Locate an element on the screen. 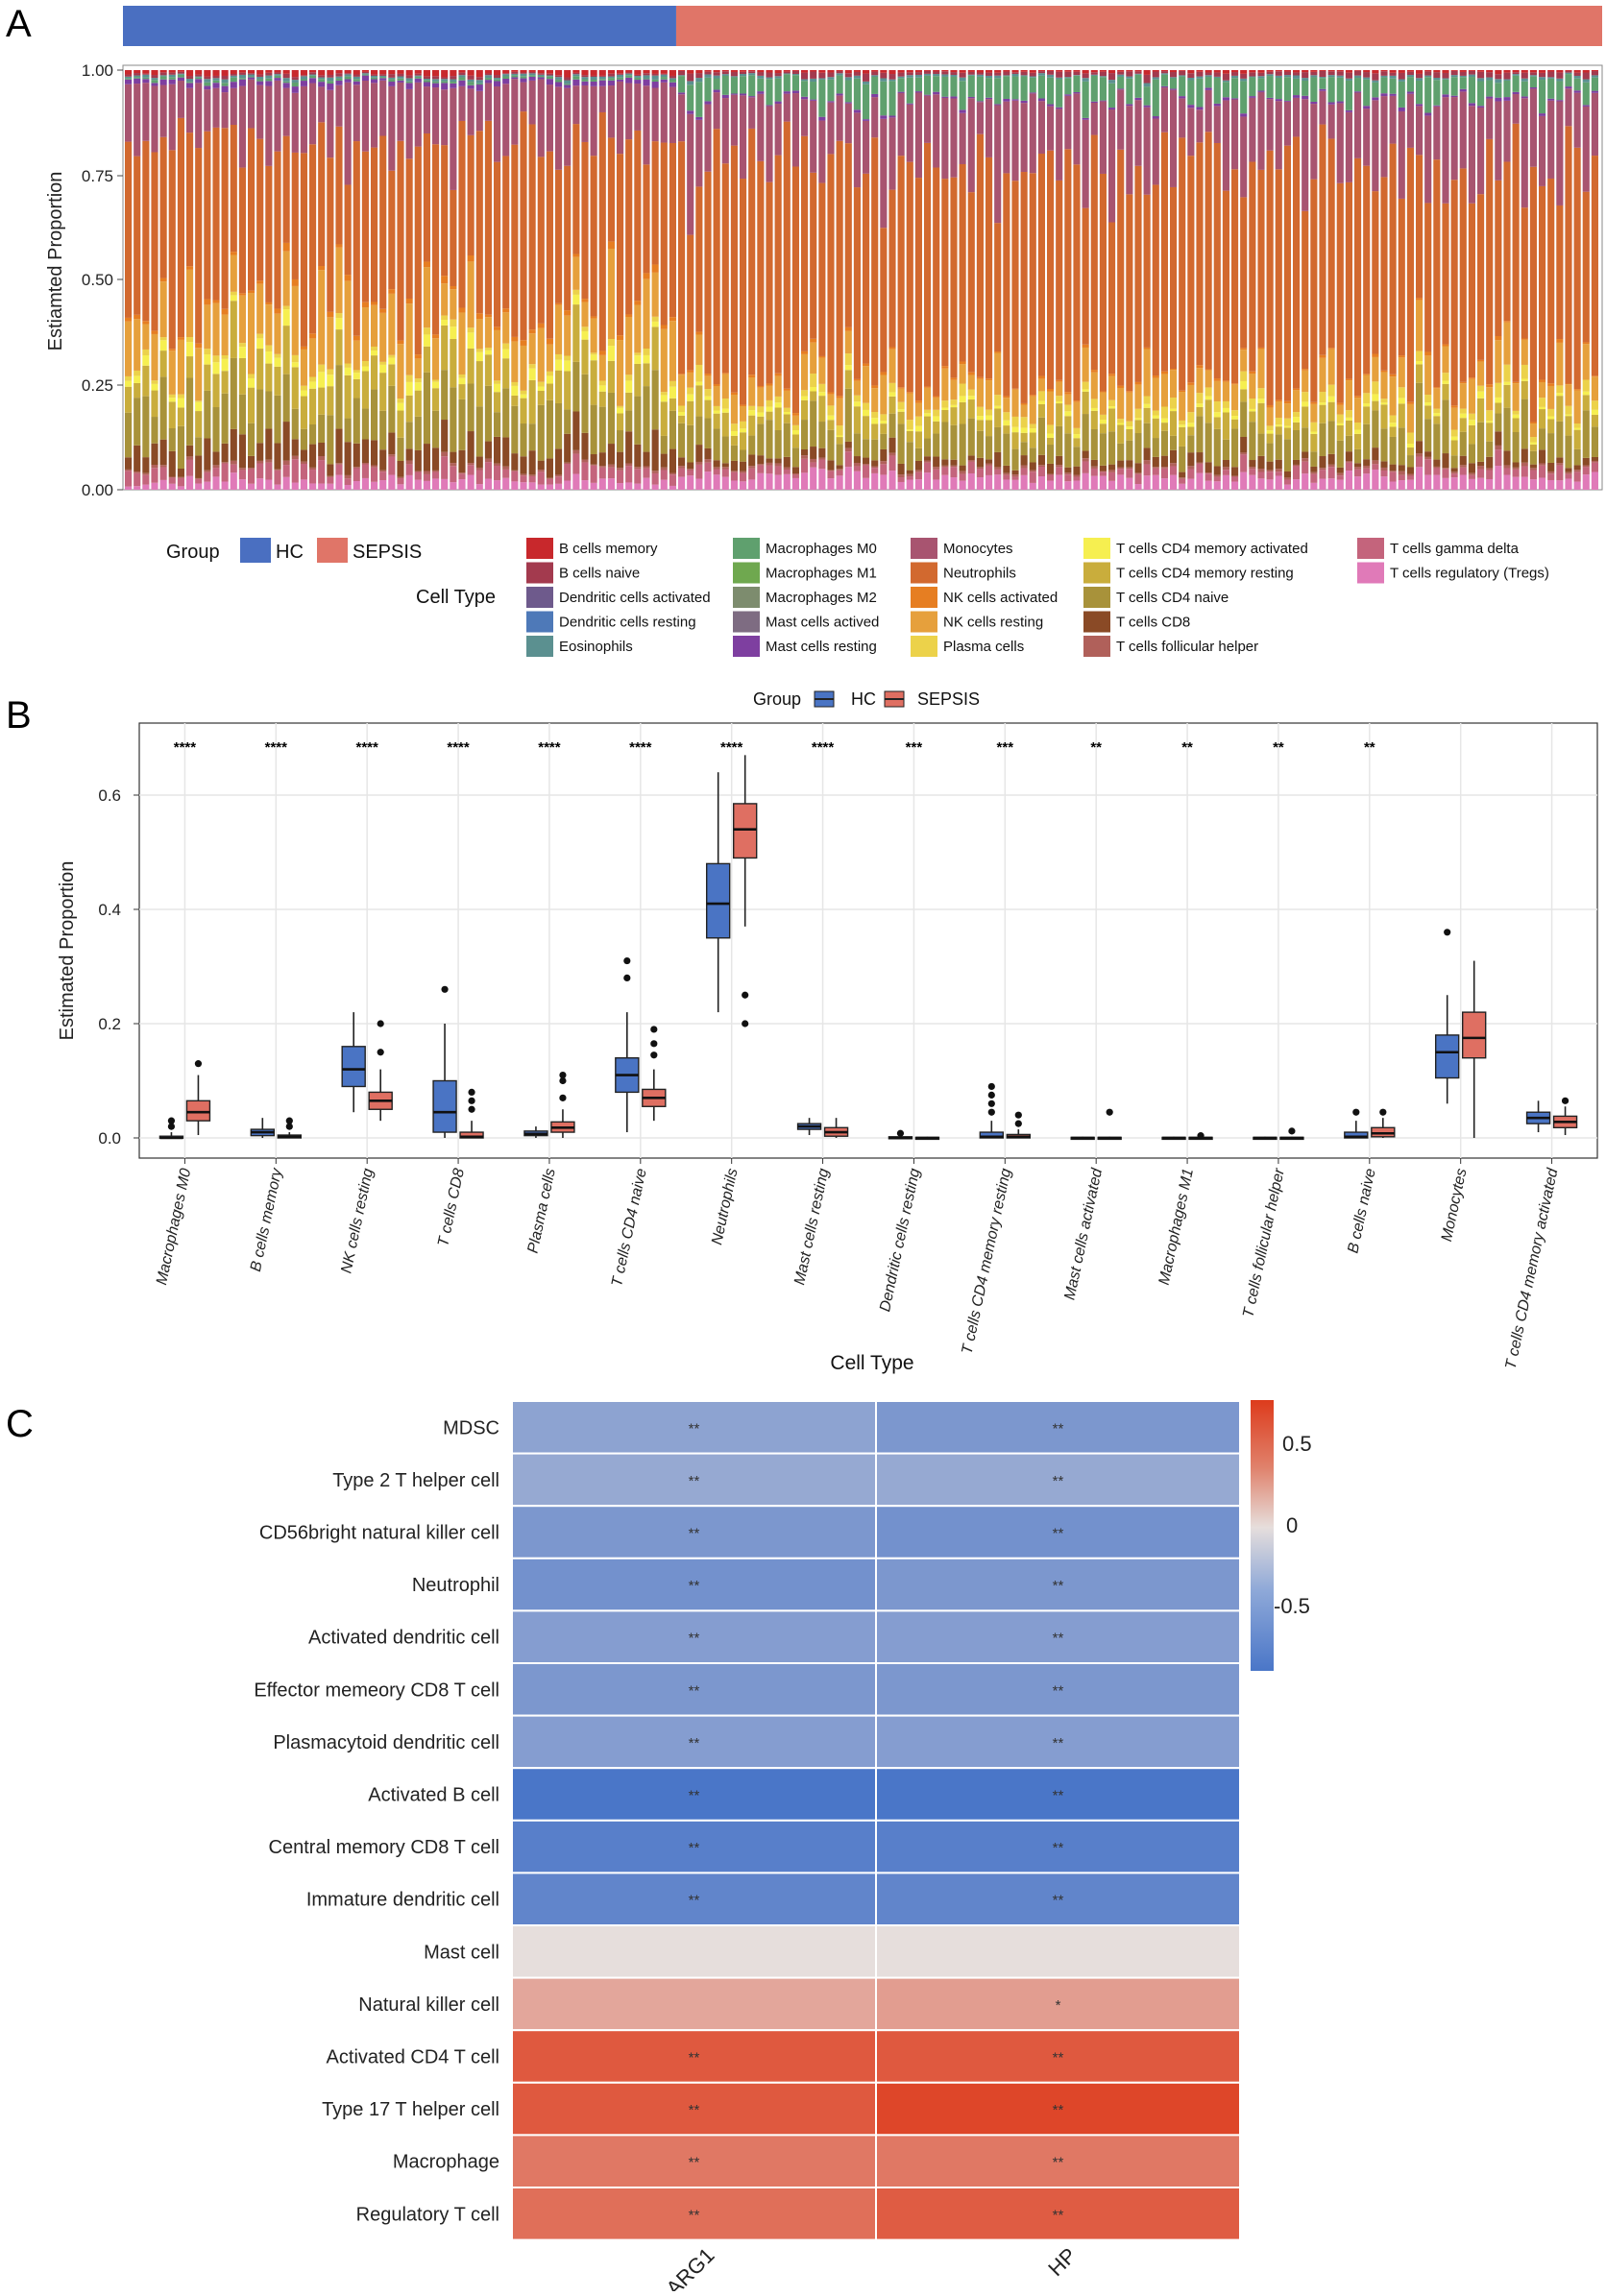  heatmap-sig-6-1: ** is located at coordinates (1058, 1743).